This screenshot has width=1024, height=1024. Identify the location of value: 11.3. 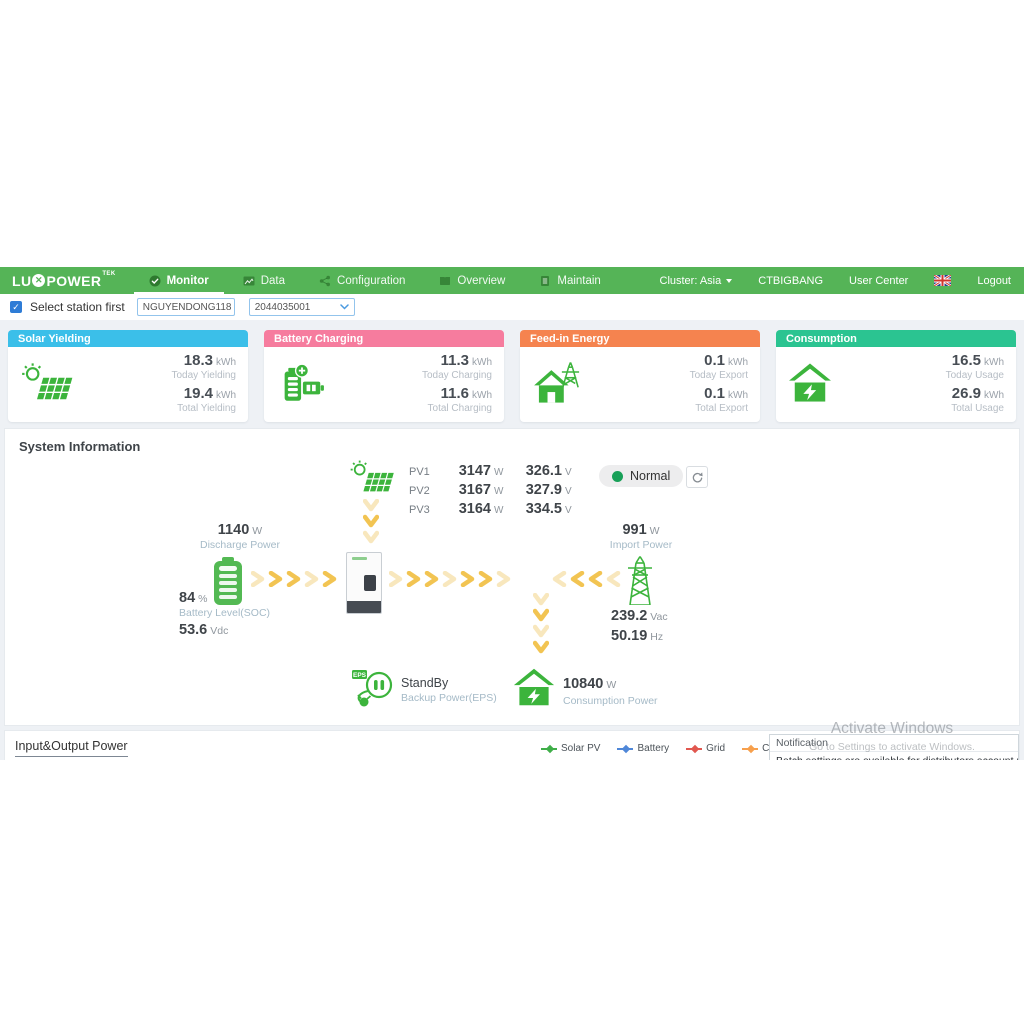
(454, 360).